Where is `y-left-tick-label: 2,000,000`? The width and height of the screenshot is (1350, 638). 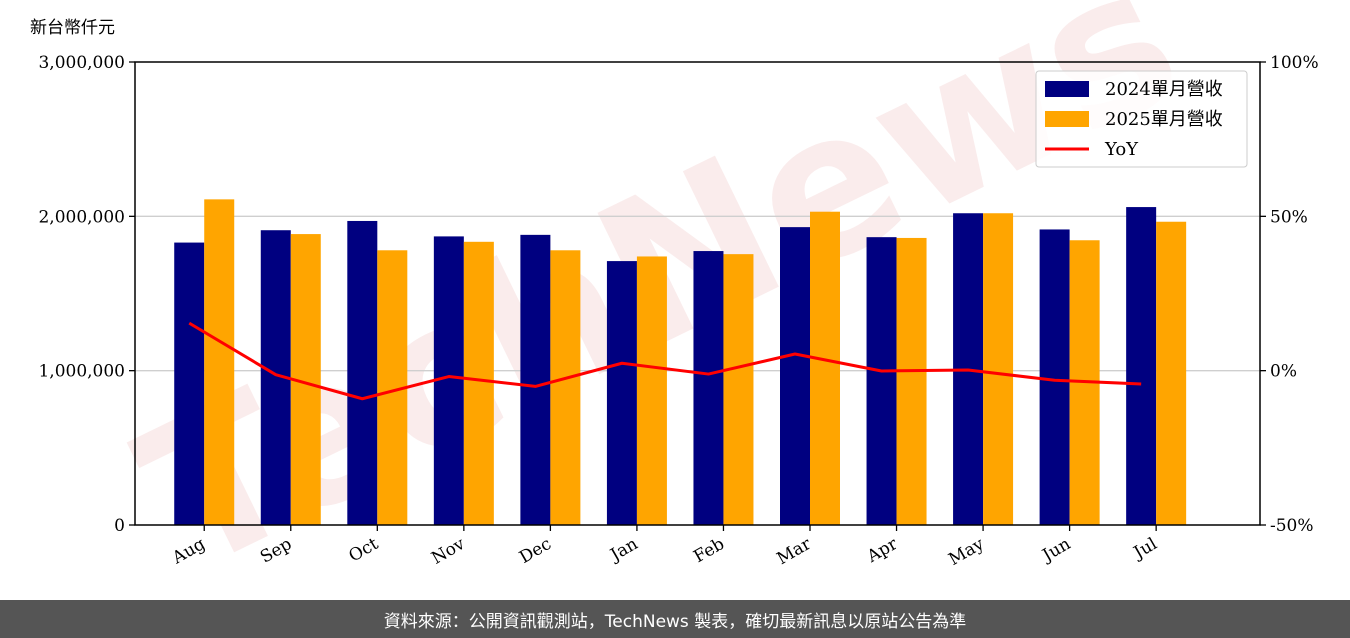 y-left-tick-label: 2,000,000 is located at coordinates (81, 217).